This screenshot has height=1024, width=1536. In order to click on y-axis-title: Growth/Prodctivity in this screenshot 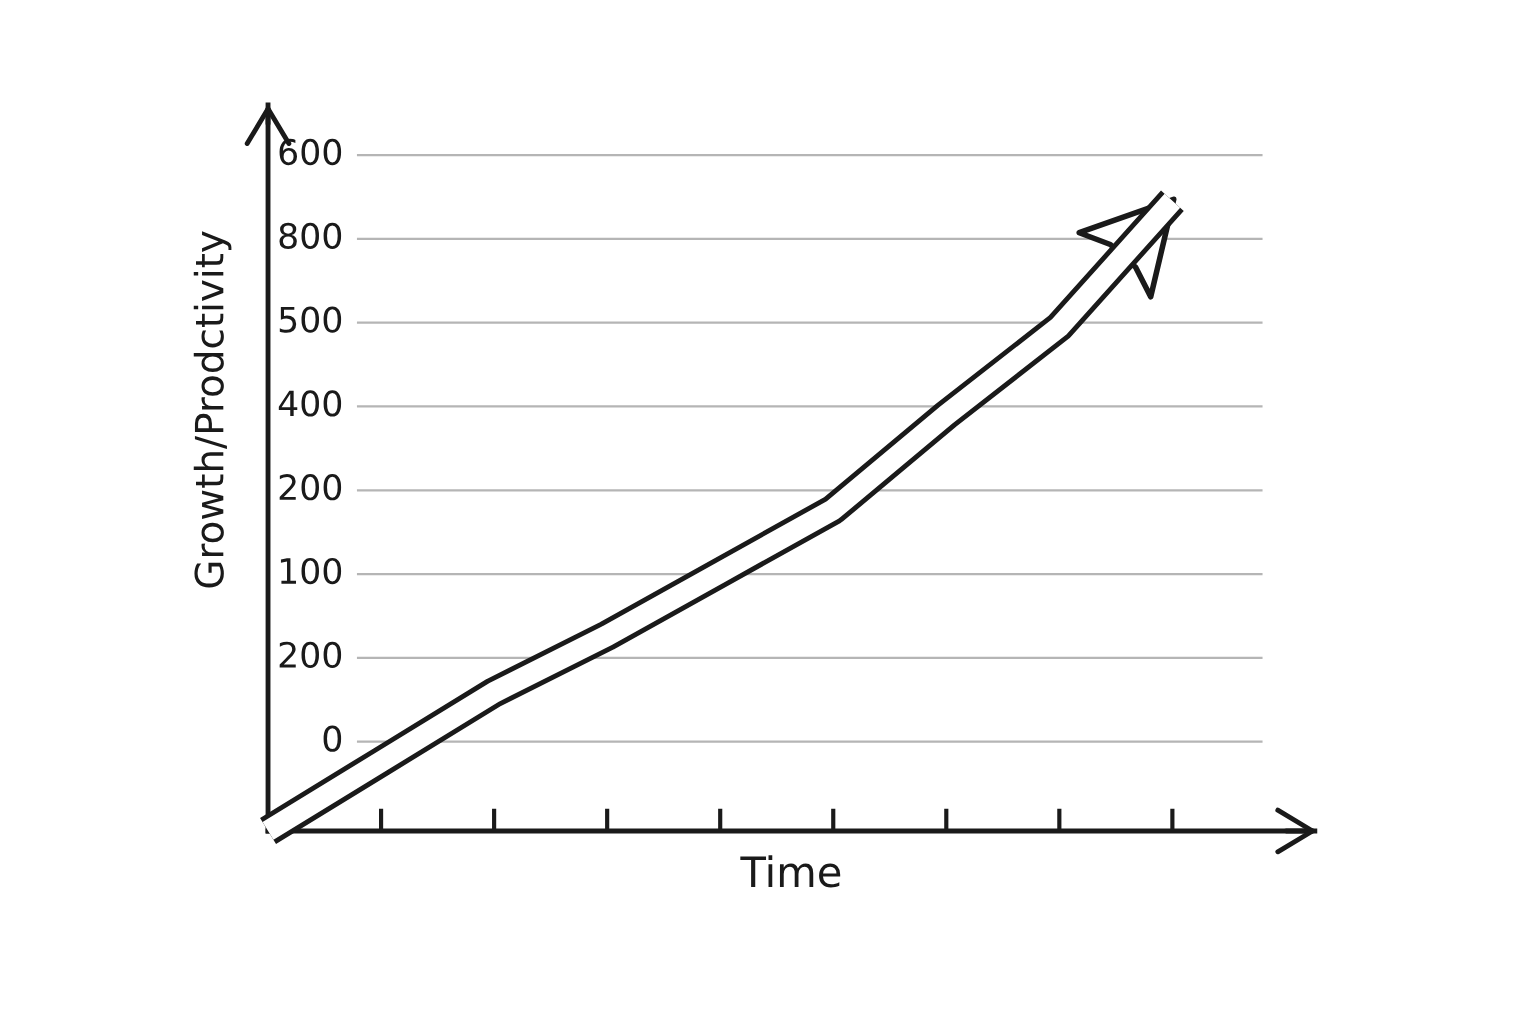, I will do `click(212, 409)`.